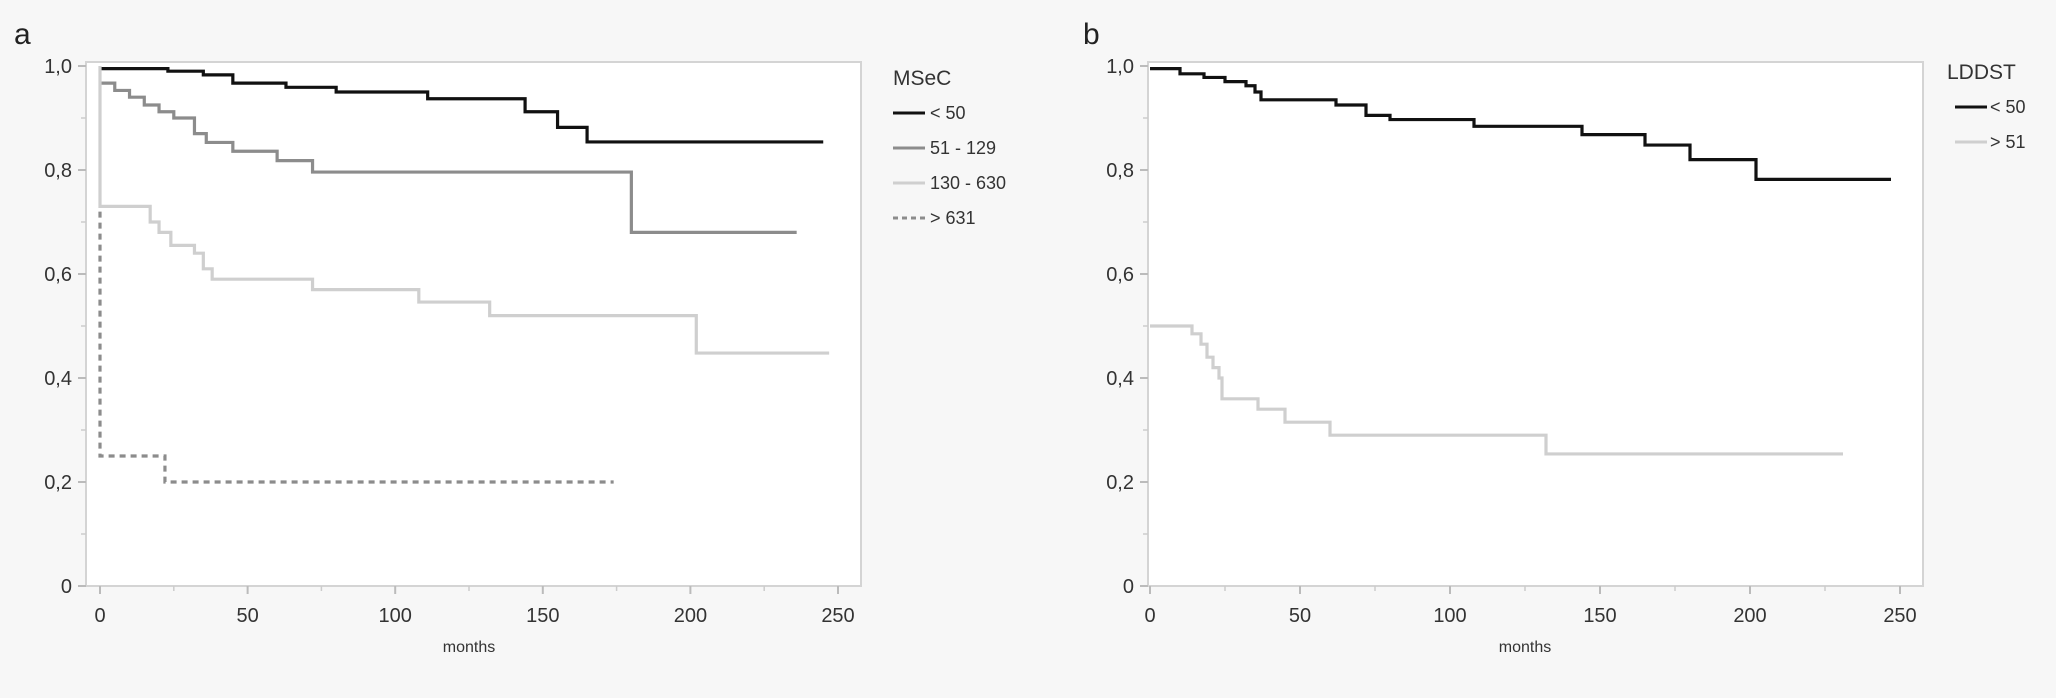 The image size is (2056, 698). Describe the element at coordinates (1091, 34) in the screenshot. I see `panel-label: b` at that location.